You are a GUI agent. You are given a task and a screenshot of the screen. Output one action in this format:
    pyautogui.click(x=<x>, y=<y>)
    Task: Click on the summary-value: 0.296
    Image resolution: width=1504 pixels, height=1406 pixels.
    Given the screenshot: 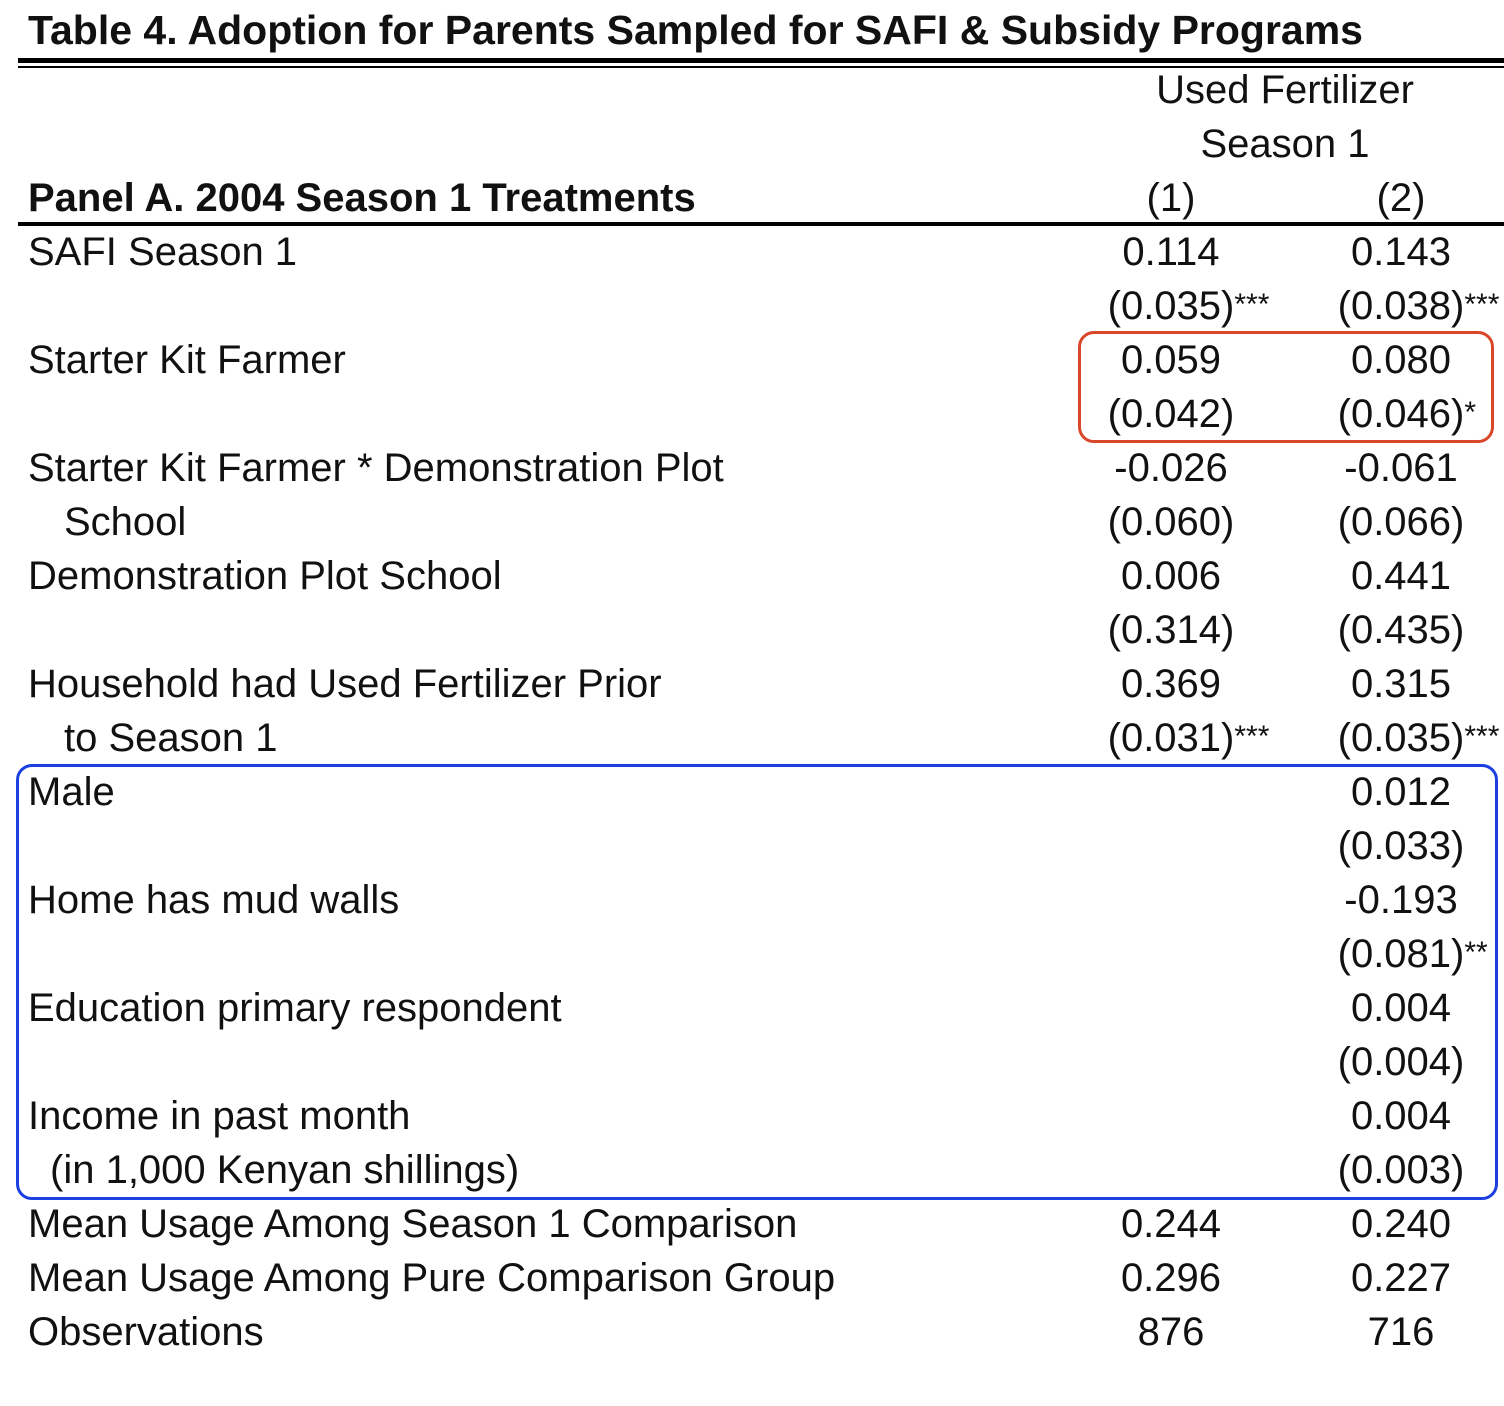 What is the action you would take?
    pyautogui.click(x=1171, y=1278)
    